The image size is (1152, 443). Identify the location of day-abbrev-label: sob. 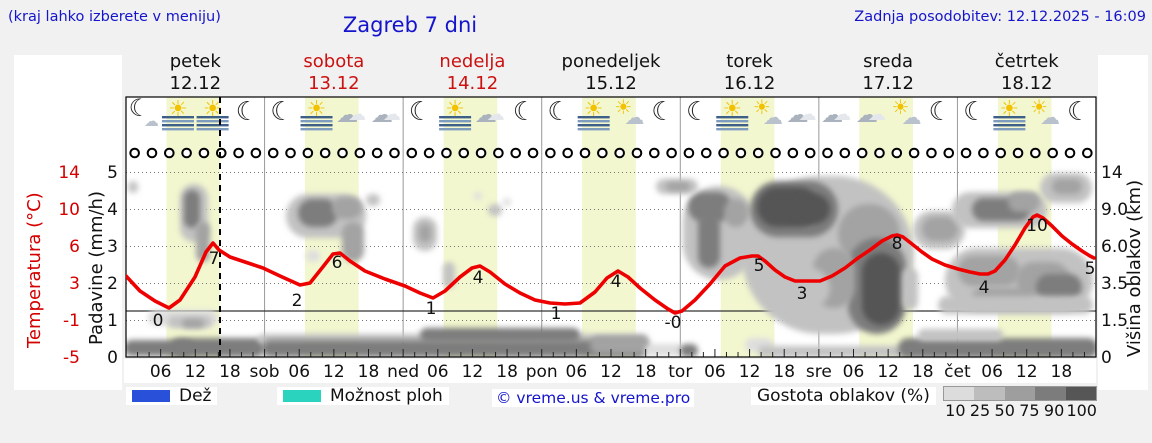
(265, 372).